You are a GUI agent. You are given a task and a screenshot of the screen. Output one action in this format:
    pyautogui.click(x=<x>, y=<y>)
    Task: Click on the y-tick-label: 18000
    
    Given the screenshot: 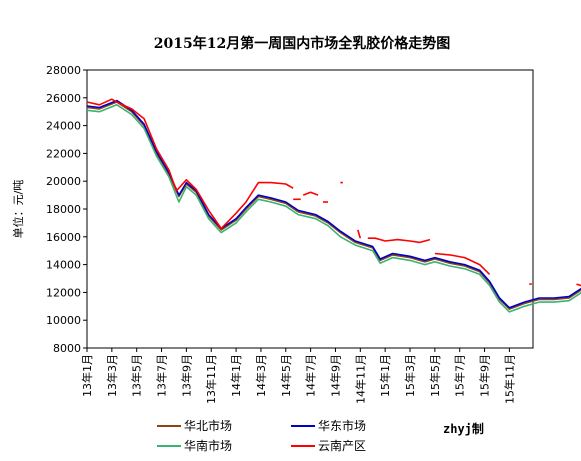 What is the action you would take?
    pyautogui.click(x=63, y=209)
    